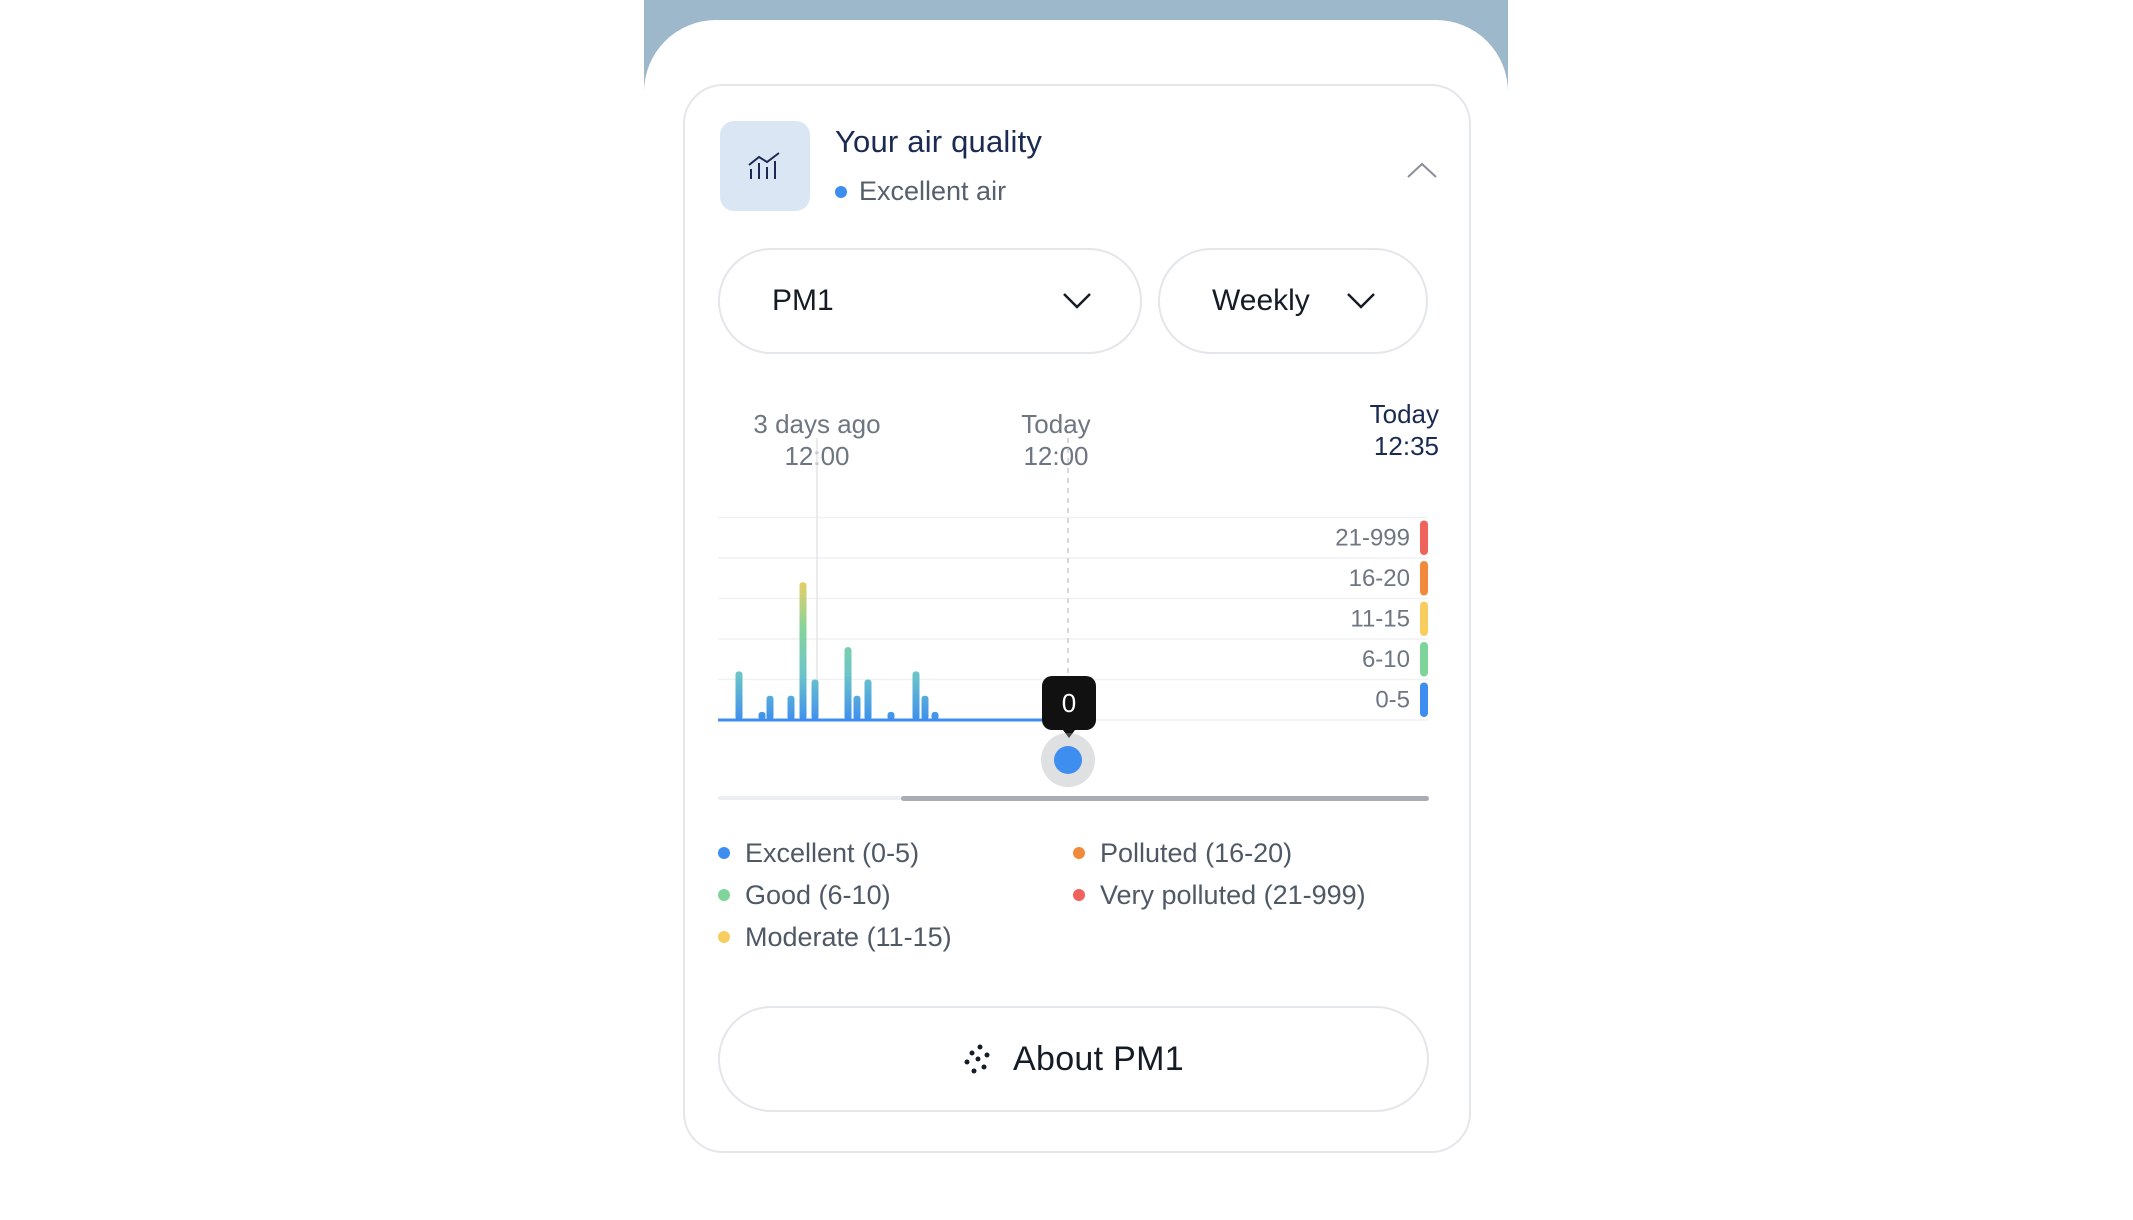 This screenshot has height=1220, width=2133. I want to click on metric-select: PM1, so click(930, 301).